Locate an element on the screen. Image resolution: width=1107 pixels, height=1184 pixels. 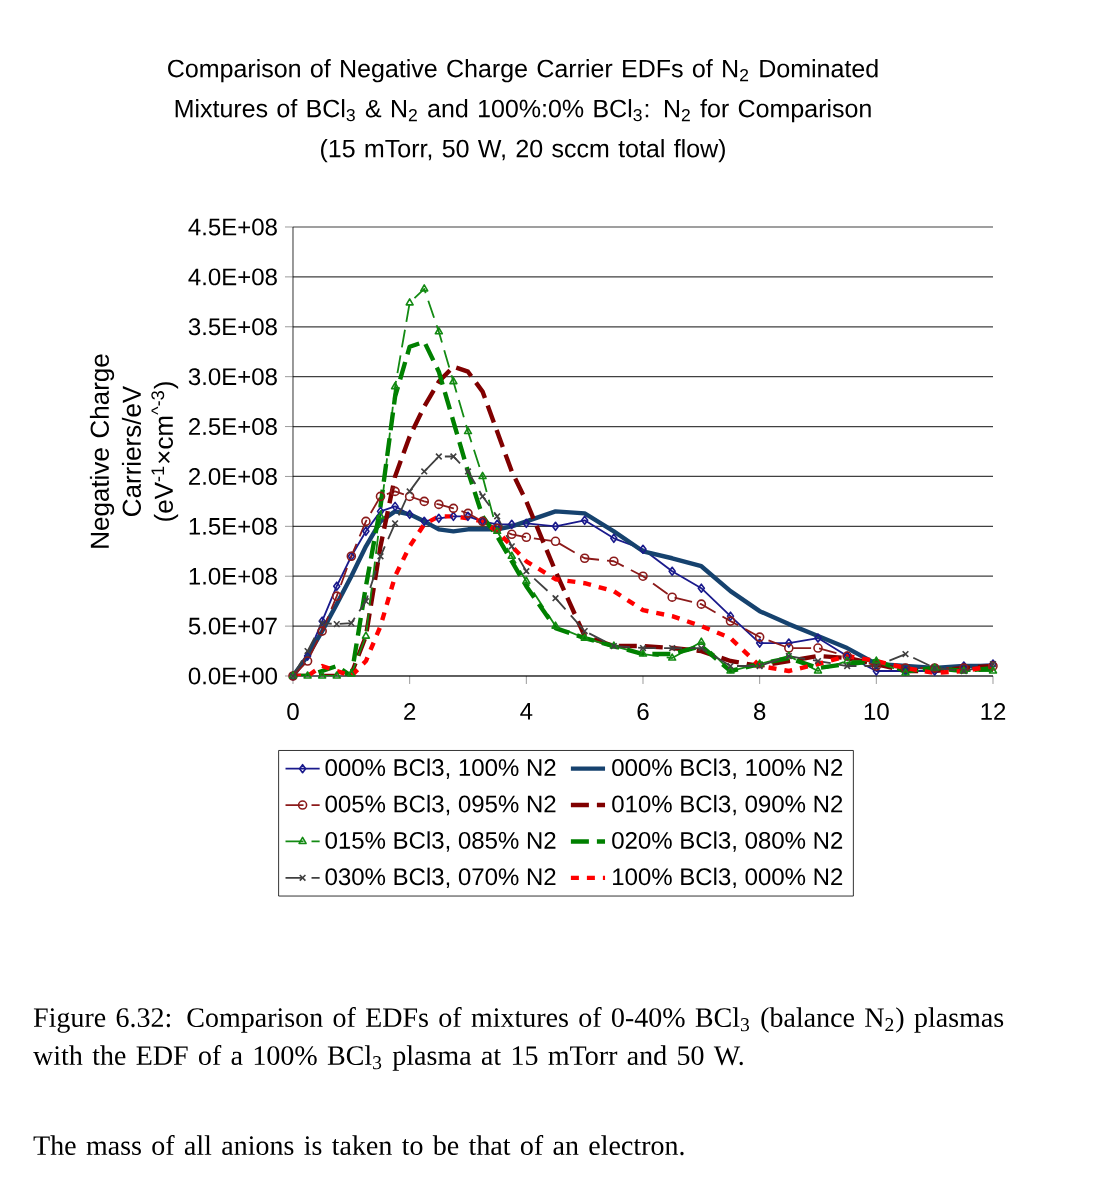
y-tick-label: 5.0E+07 is located at coordinates (232, 626).